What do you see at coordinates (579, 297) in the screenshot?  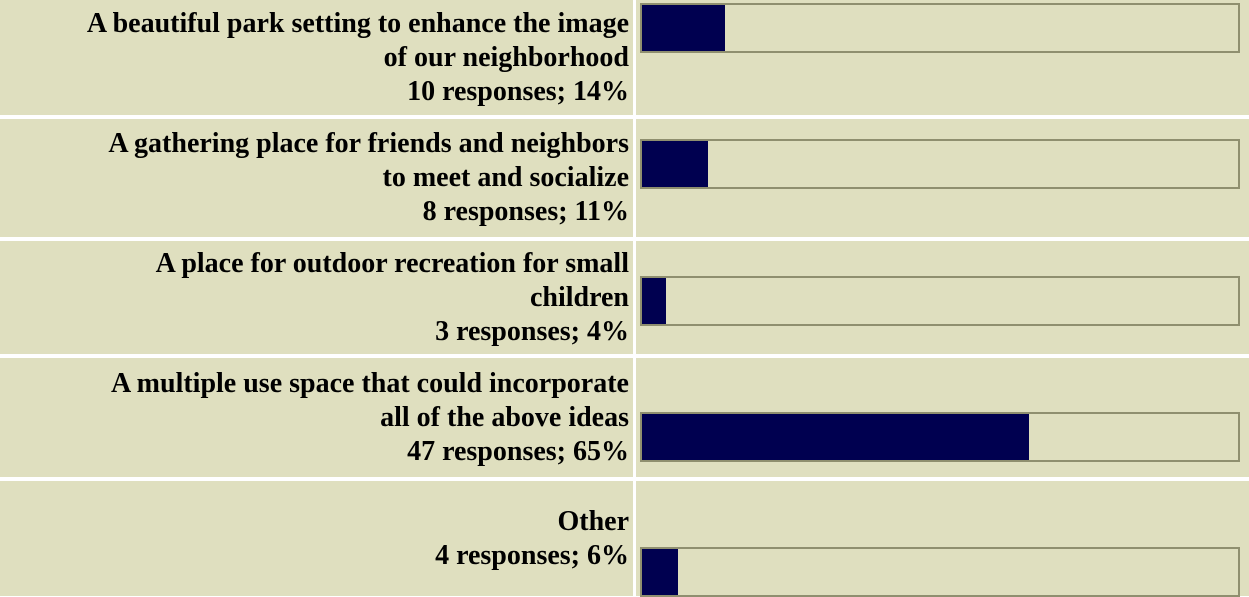 I see `option-label-line: children` at bounding box center [579, 297].